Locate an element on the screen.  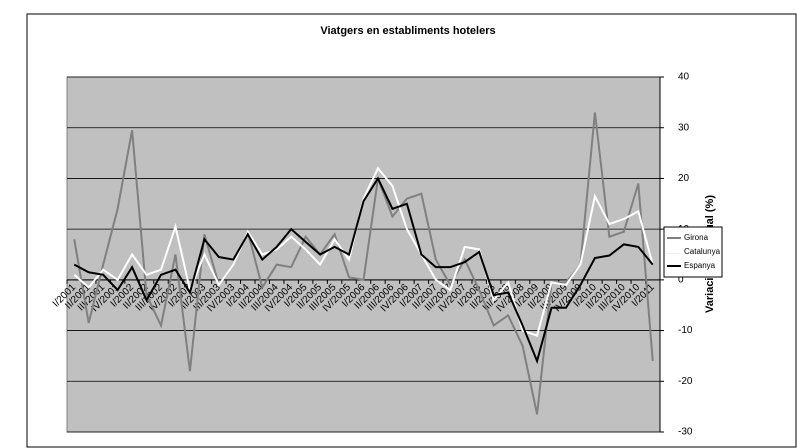
legend-label: Girona is located at coordinates (696, 237).